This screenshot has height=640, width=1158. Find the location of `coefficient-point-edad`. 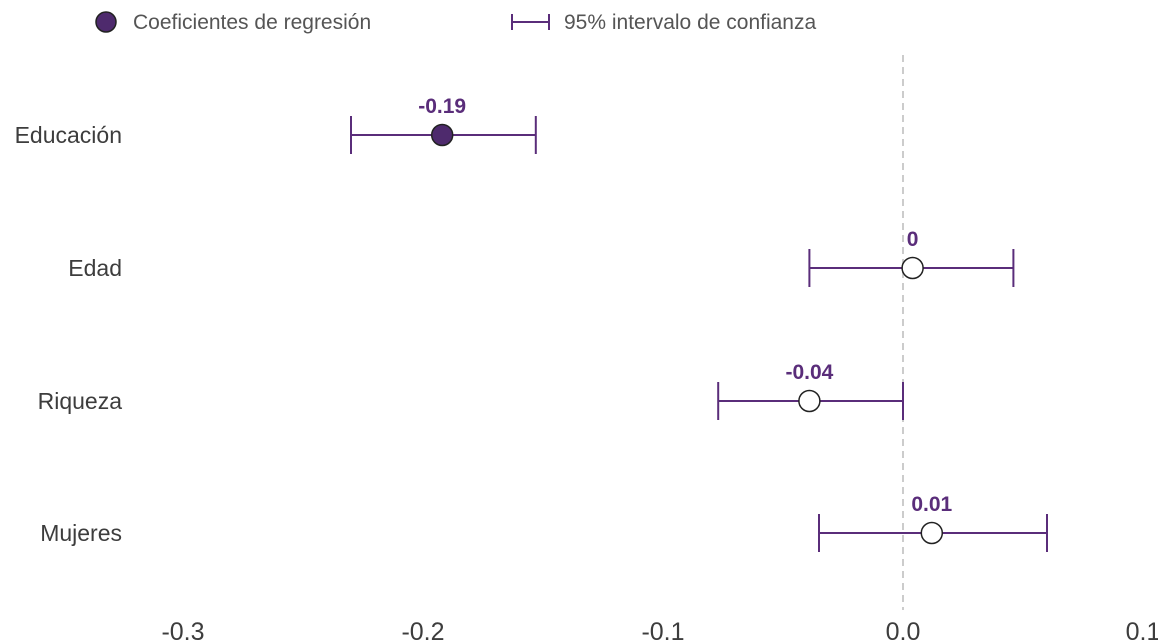

coefficient-point-edad is located at coordinates (912, 268).